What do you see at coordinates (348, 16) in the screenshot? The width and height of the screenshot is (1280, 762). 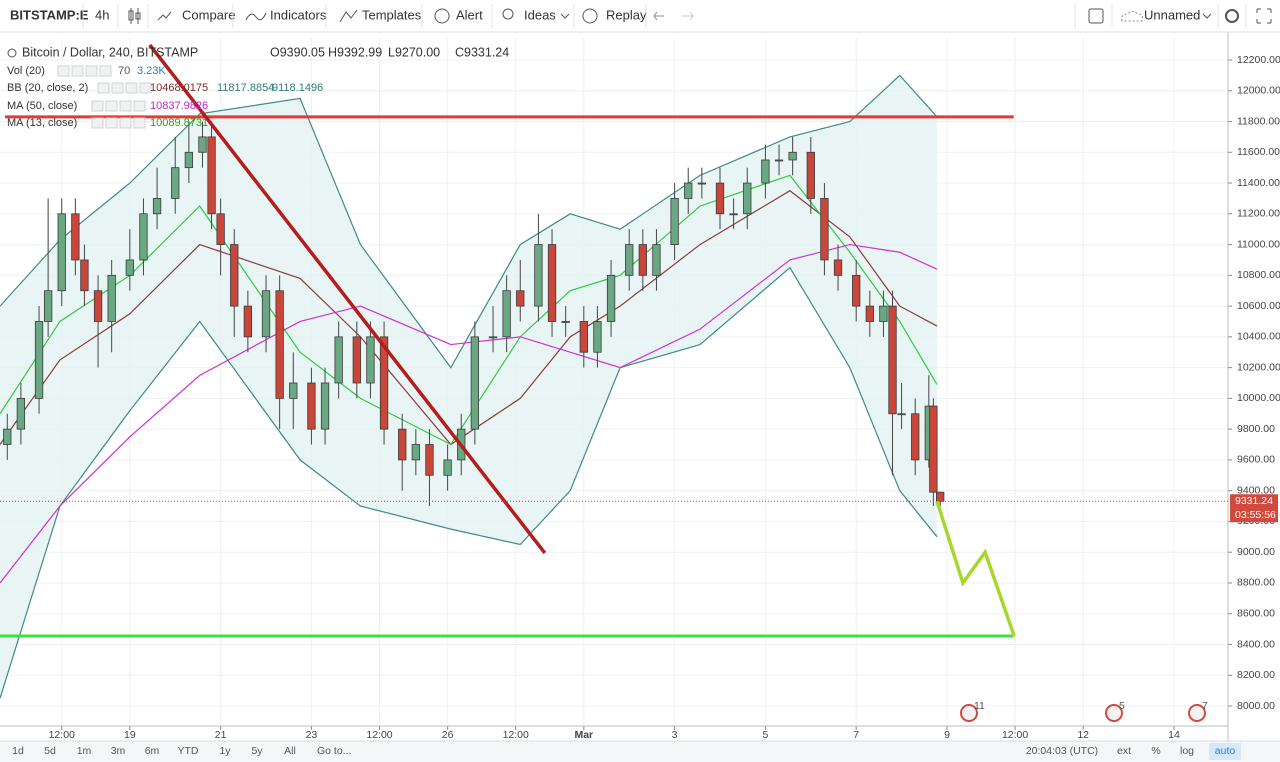 I see `templates-icon` at bounding box center [348, 16].